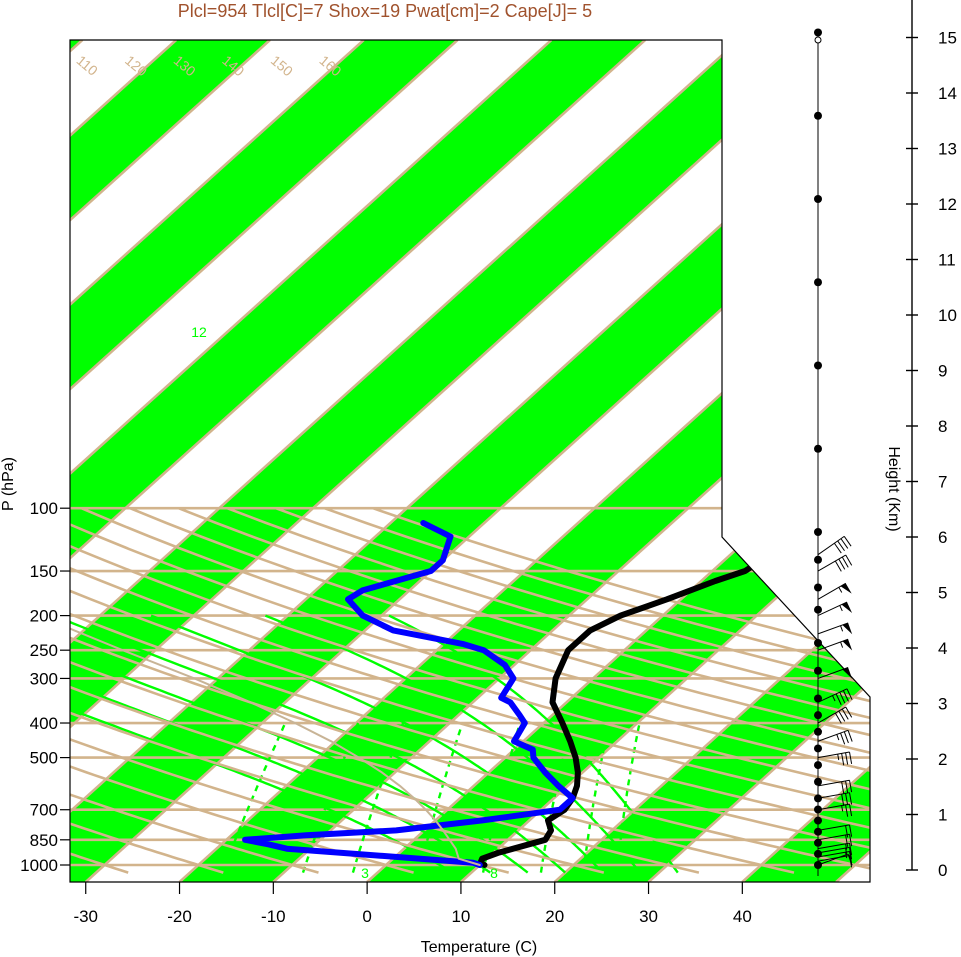  Describe the element at coordinates (947, 204) in the screenshot. I see `height-tick-label: 12` at that location.